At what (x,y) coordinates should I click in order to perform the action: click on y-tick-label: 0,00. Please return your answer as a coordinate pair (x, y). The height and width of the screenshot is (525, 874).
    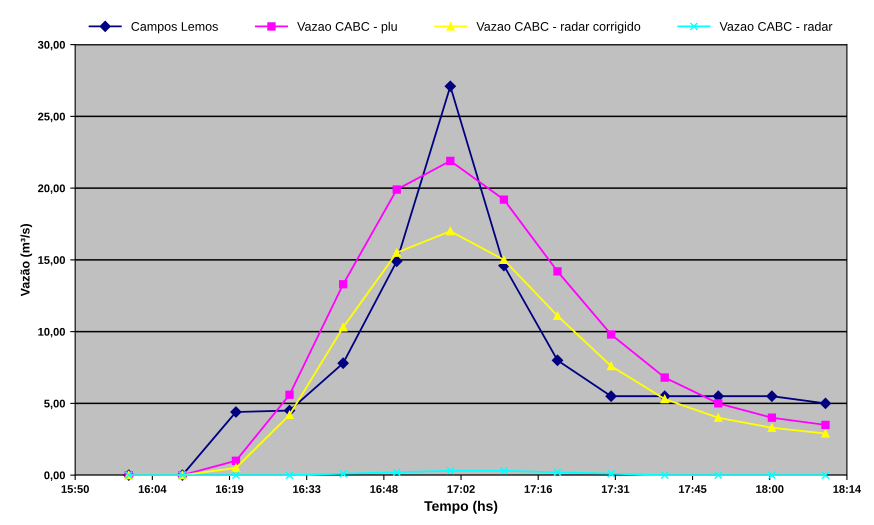
    Looking at the image, I should click on (54, 476).